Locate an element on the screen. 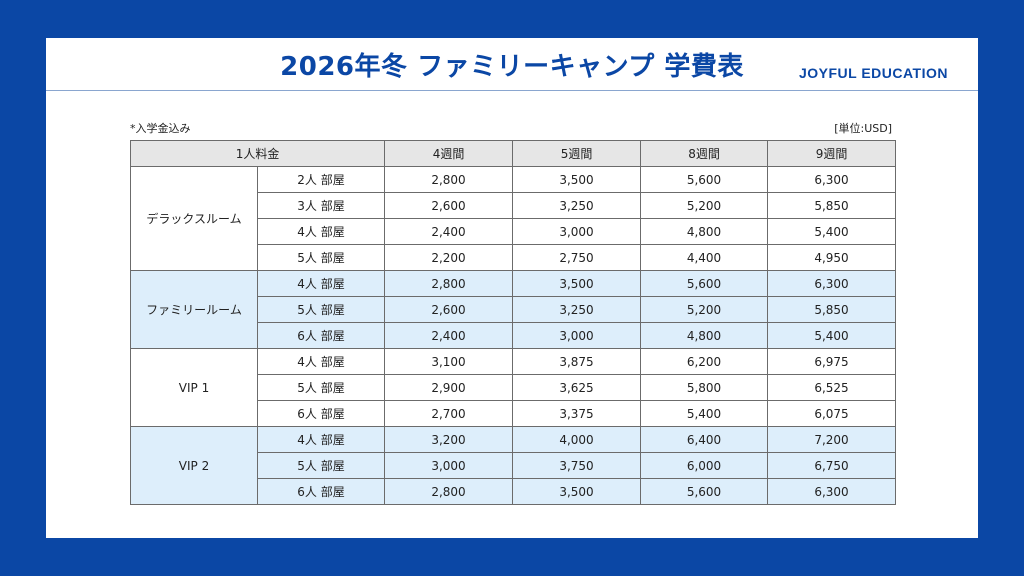 The width and height of the screenshot is (1024, 576). fee-value-cell: 3,875 is located at coordinates (577, 361).